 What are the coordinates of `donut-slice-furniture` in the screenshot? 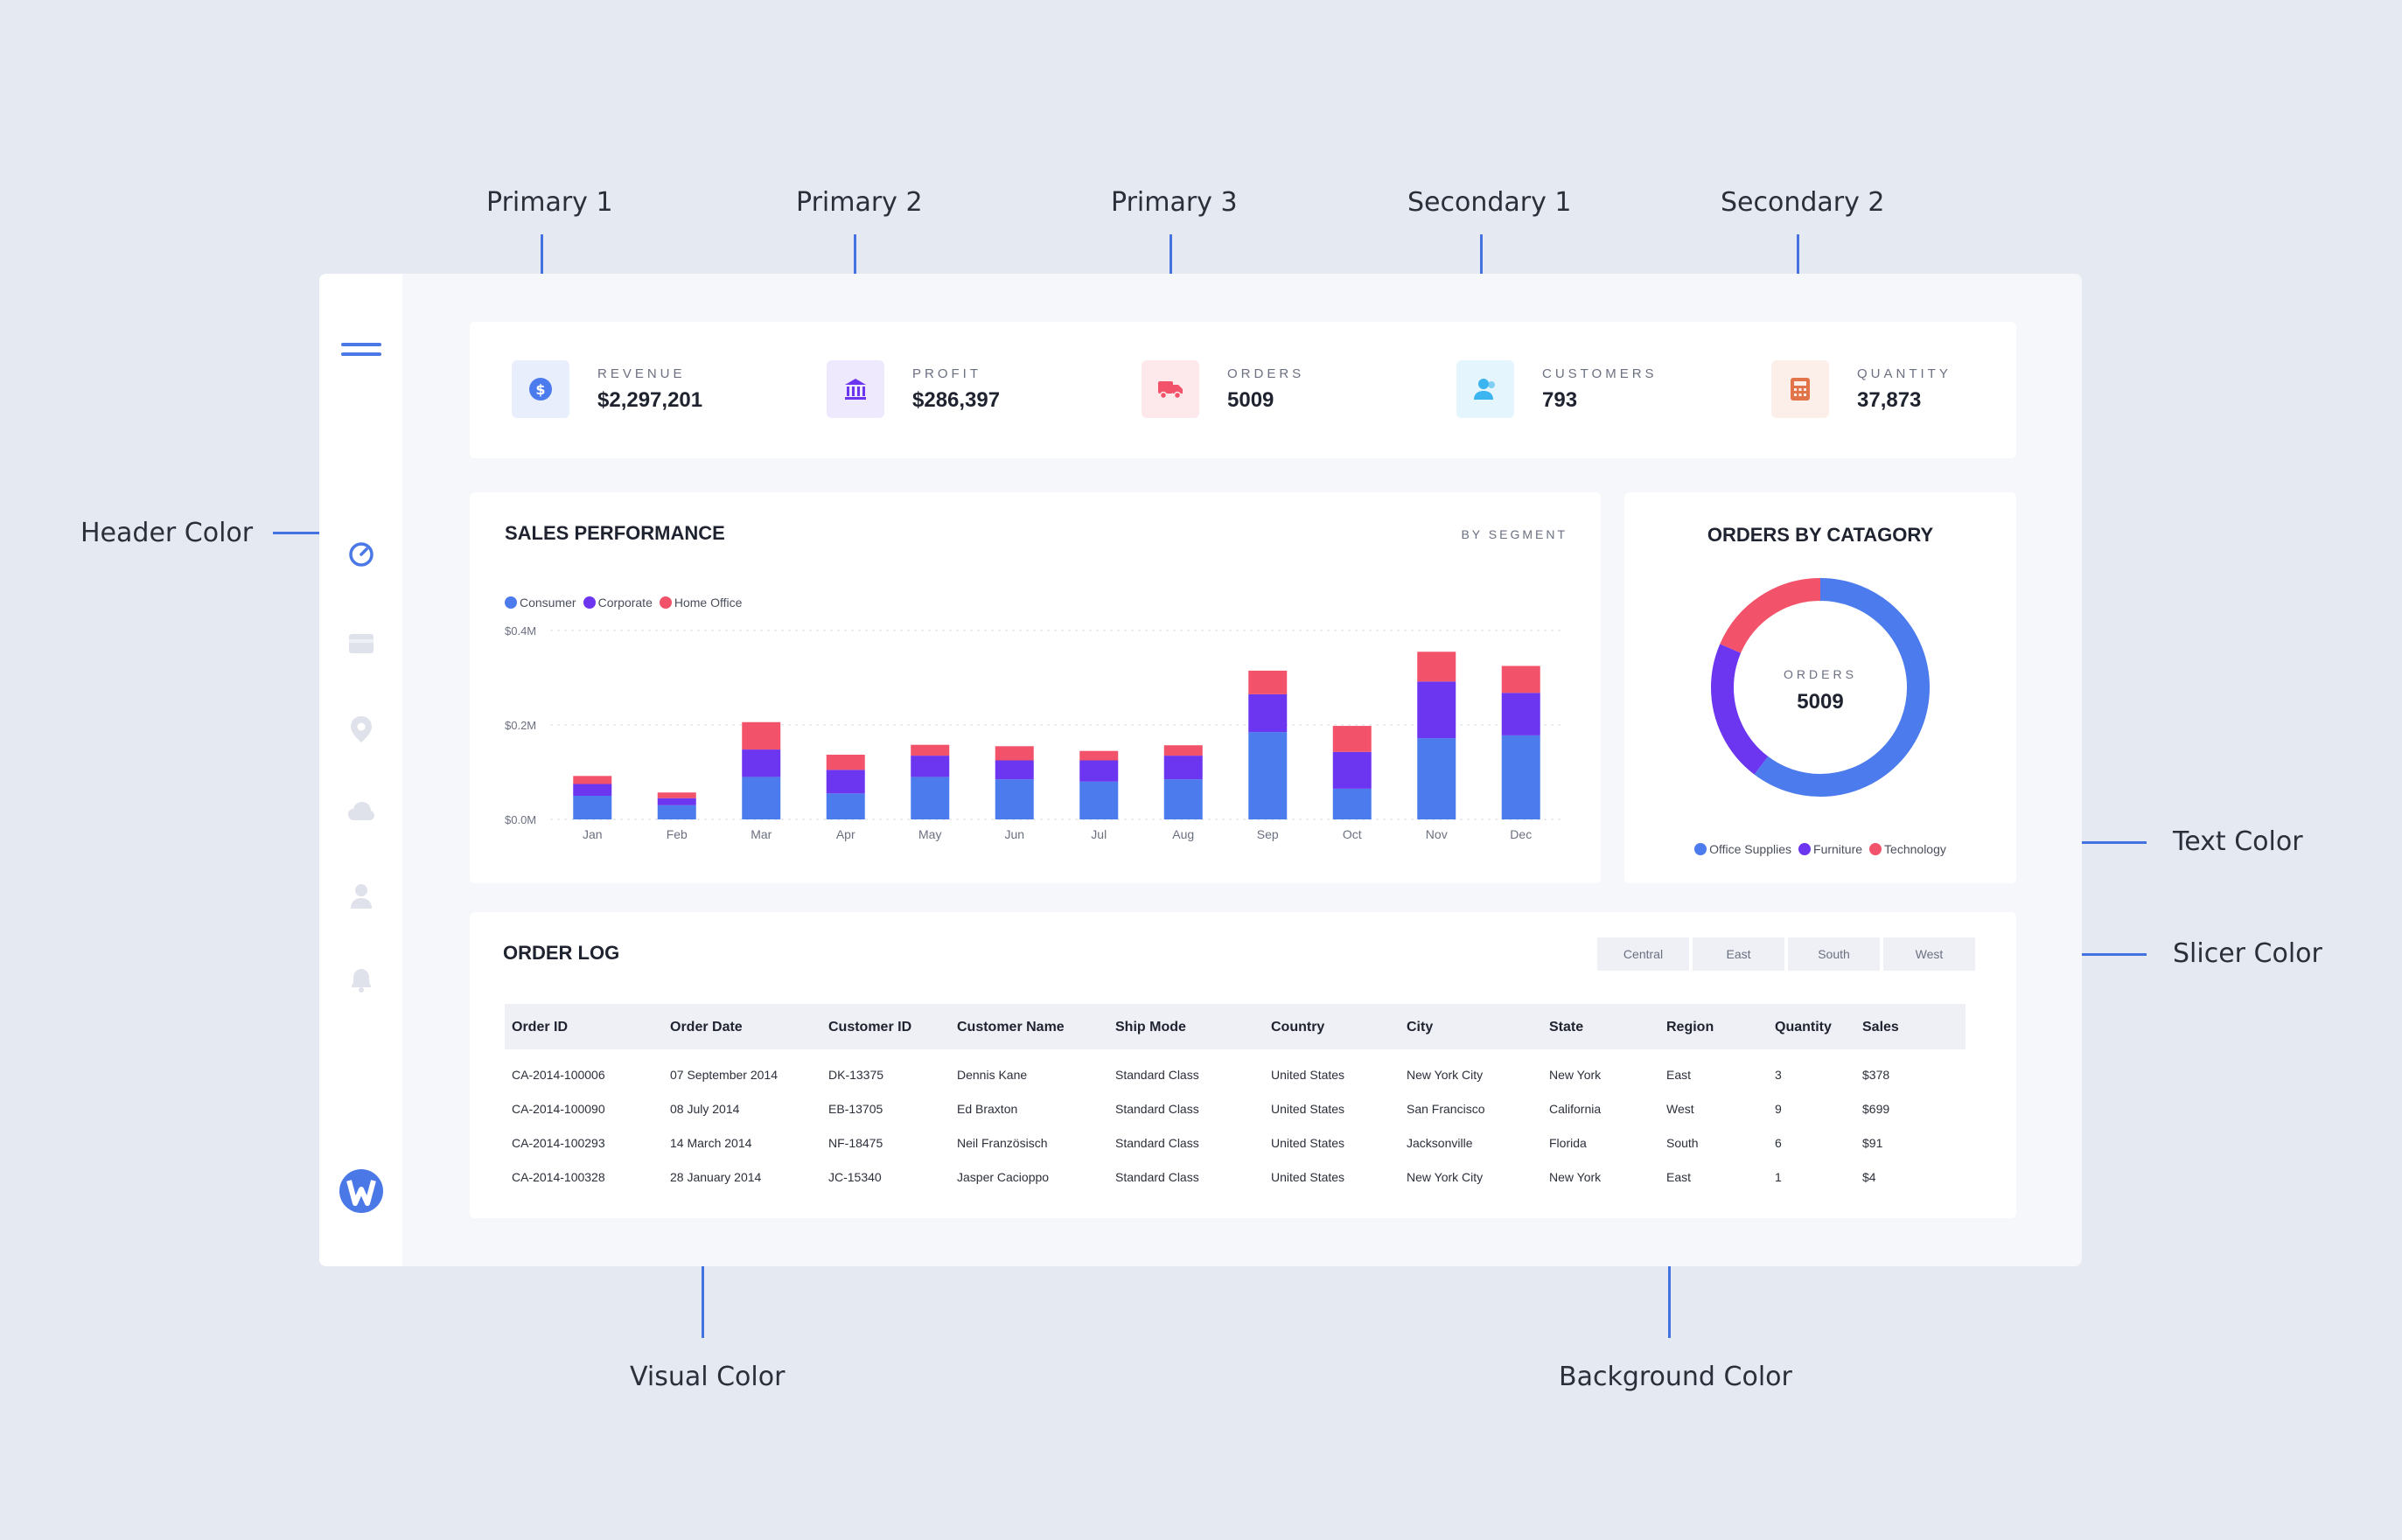 It's located at (1820, 687).